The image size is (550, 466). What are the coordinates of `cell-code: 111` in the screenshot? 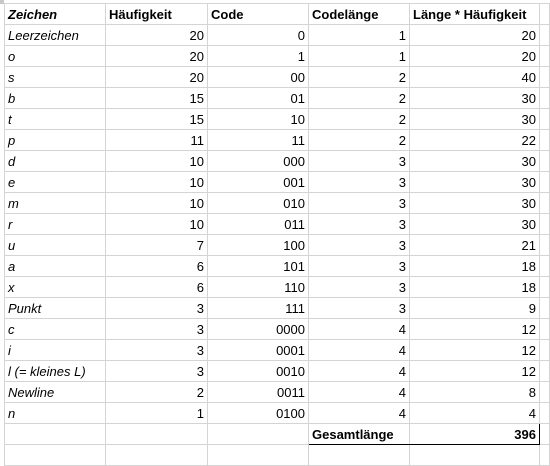 It's located at (258, 308).